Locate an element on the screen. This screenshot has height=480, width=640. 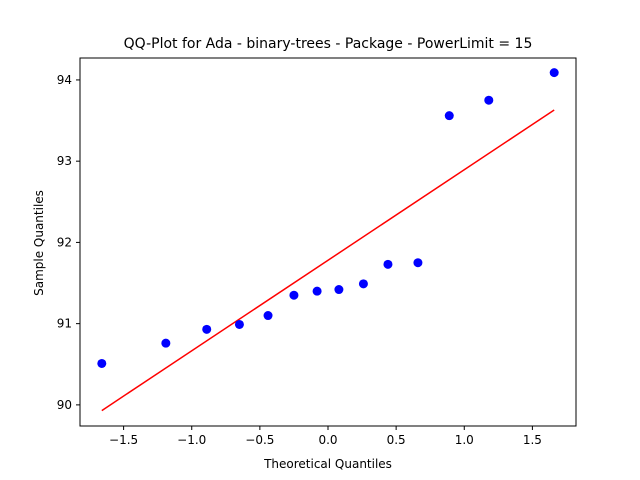
x-tick-label: −1.5 is located at coordinates (123, 440).